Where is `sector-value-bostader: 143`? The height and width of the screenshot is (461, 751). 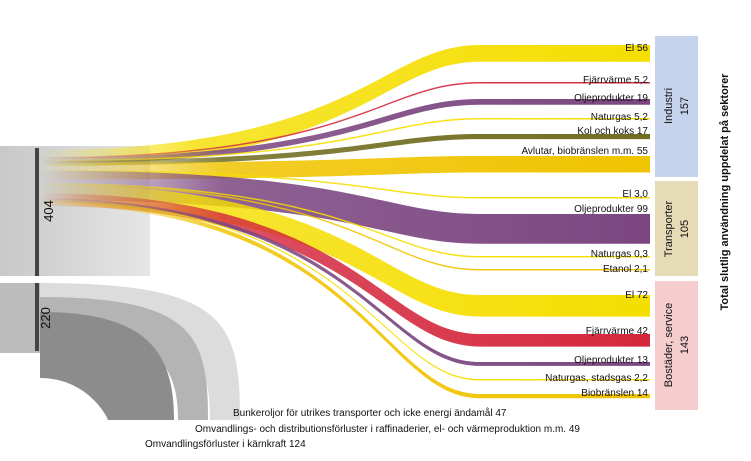 sector-value-bostader: 143 is located at coordinates (685, 345).